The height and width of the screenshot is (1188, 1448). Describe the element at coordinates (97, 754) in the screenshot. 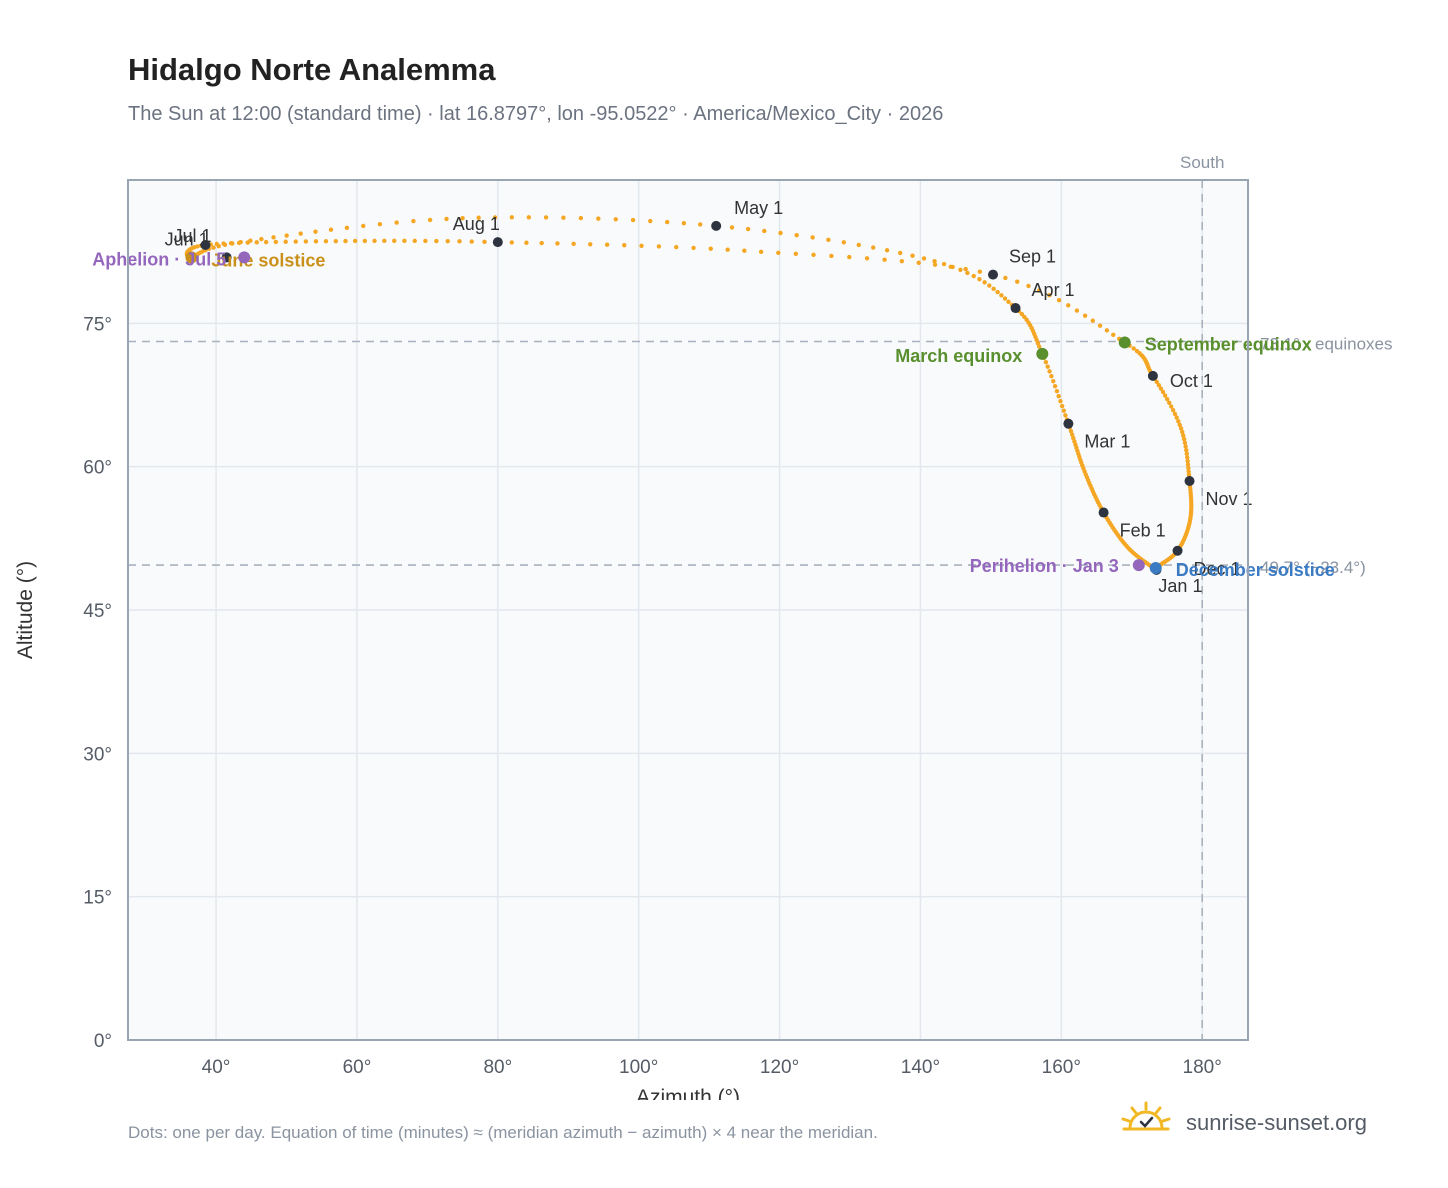

I see `y-tick-label: 30°` at that location.